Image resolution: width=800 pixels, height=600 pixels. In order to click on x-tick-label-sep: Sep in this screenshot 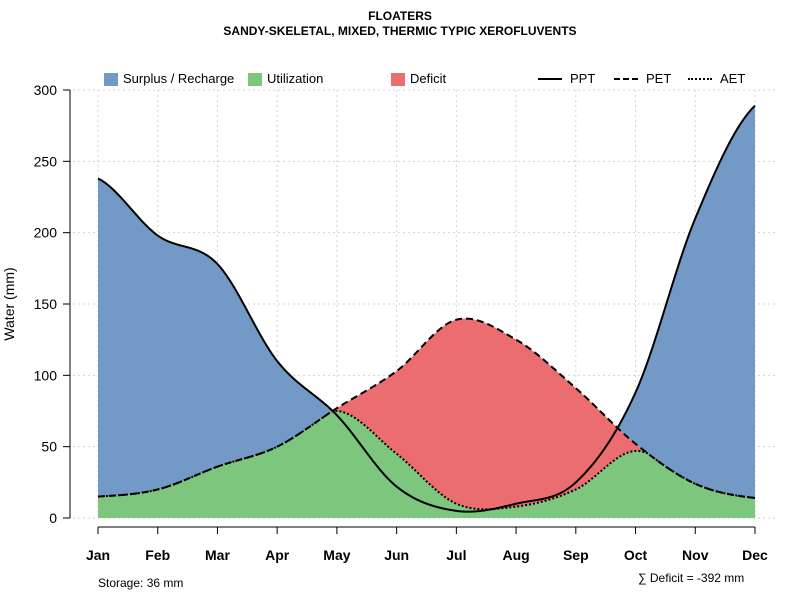, I will do `click(576, 555)`.